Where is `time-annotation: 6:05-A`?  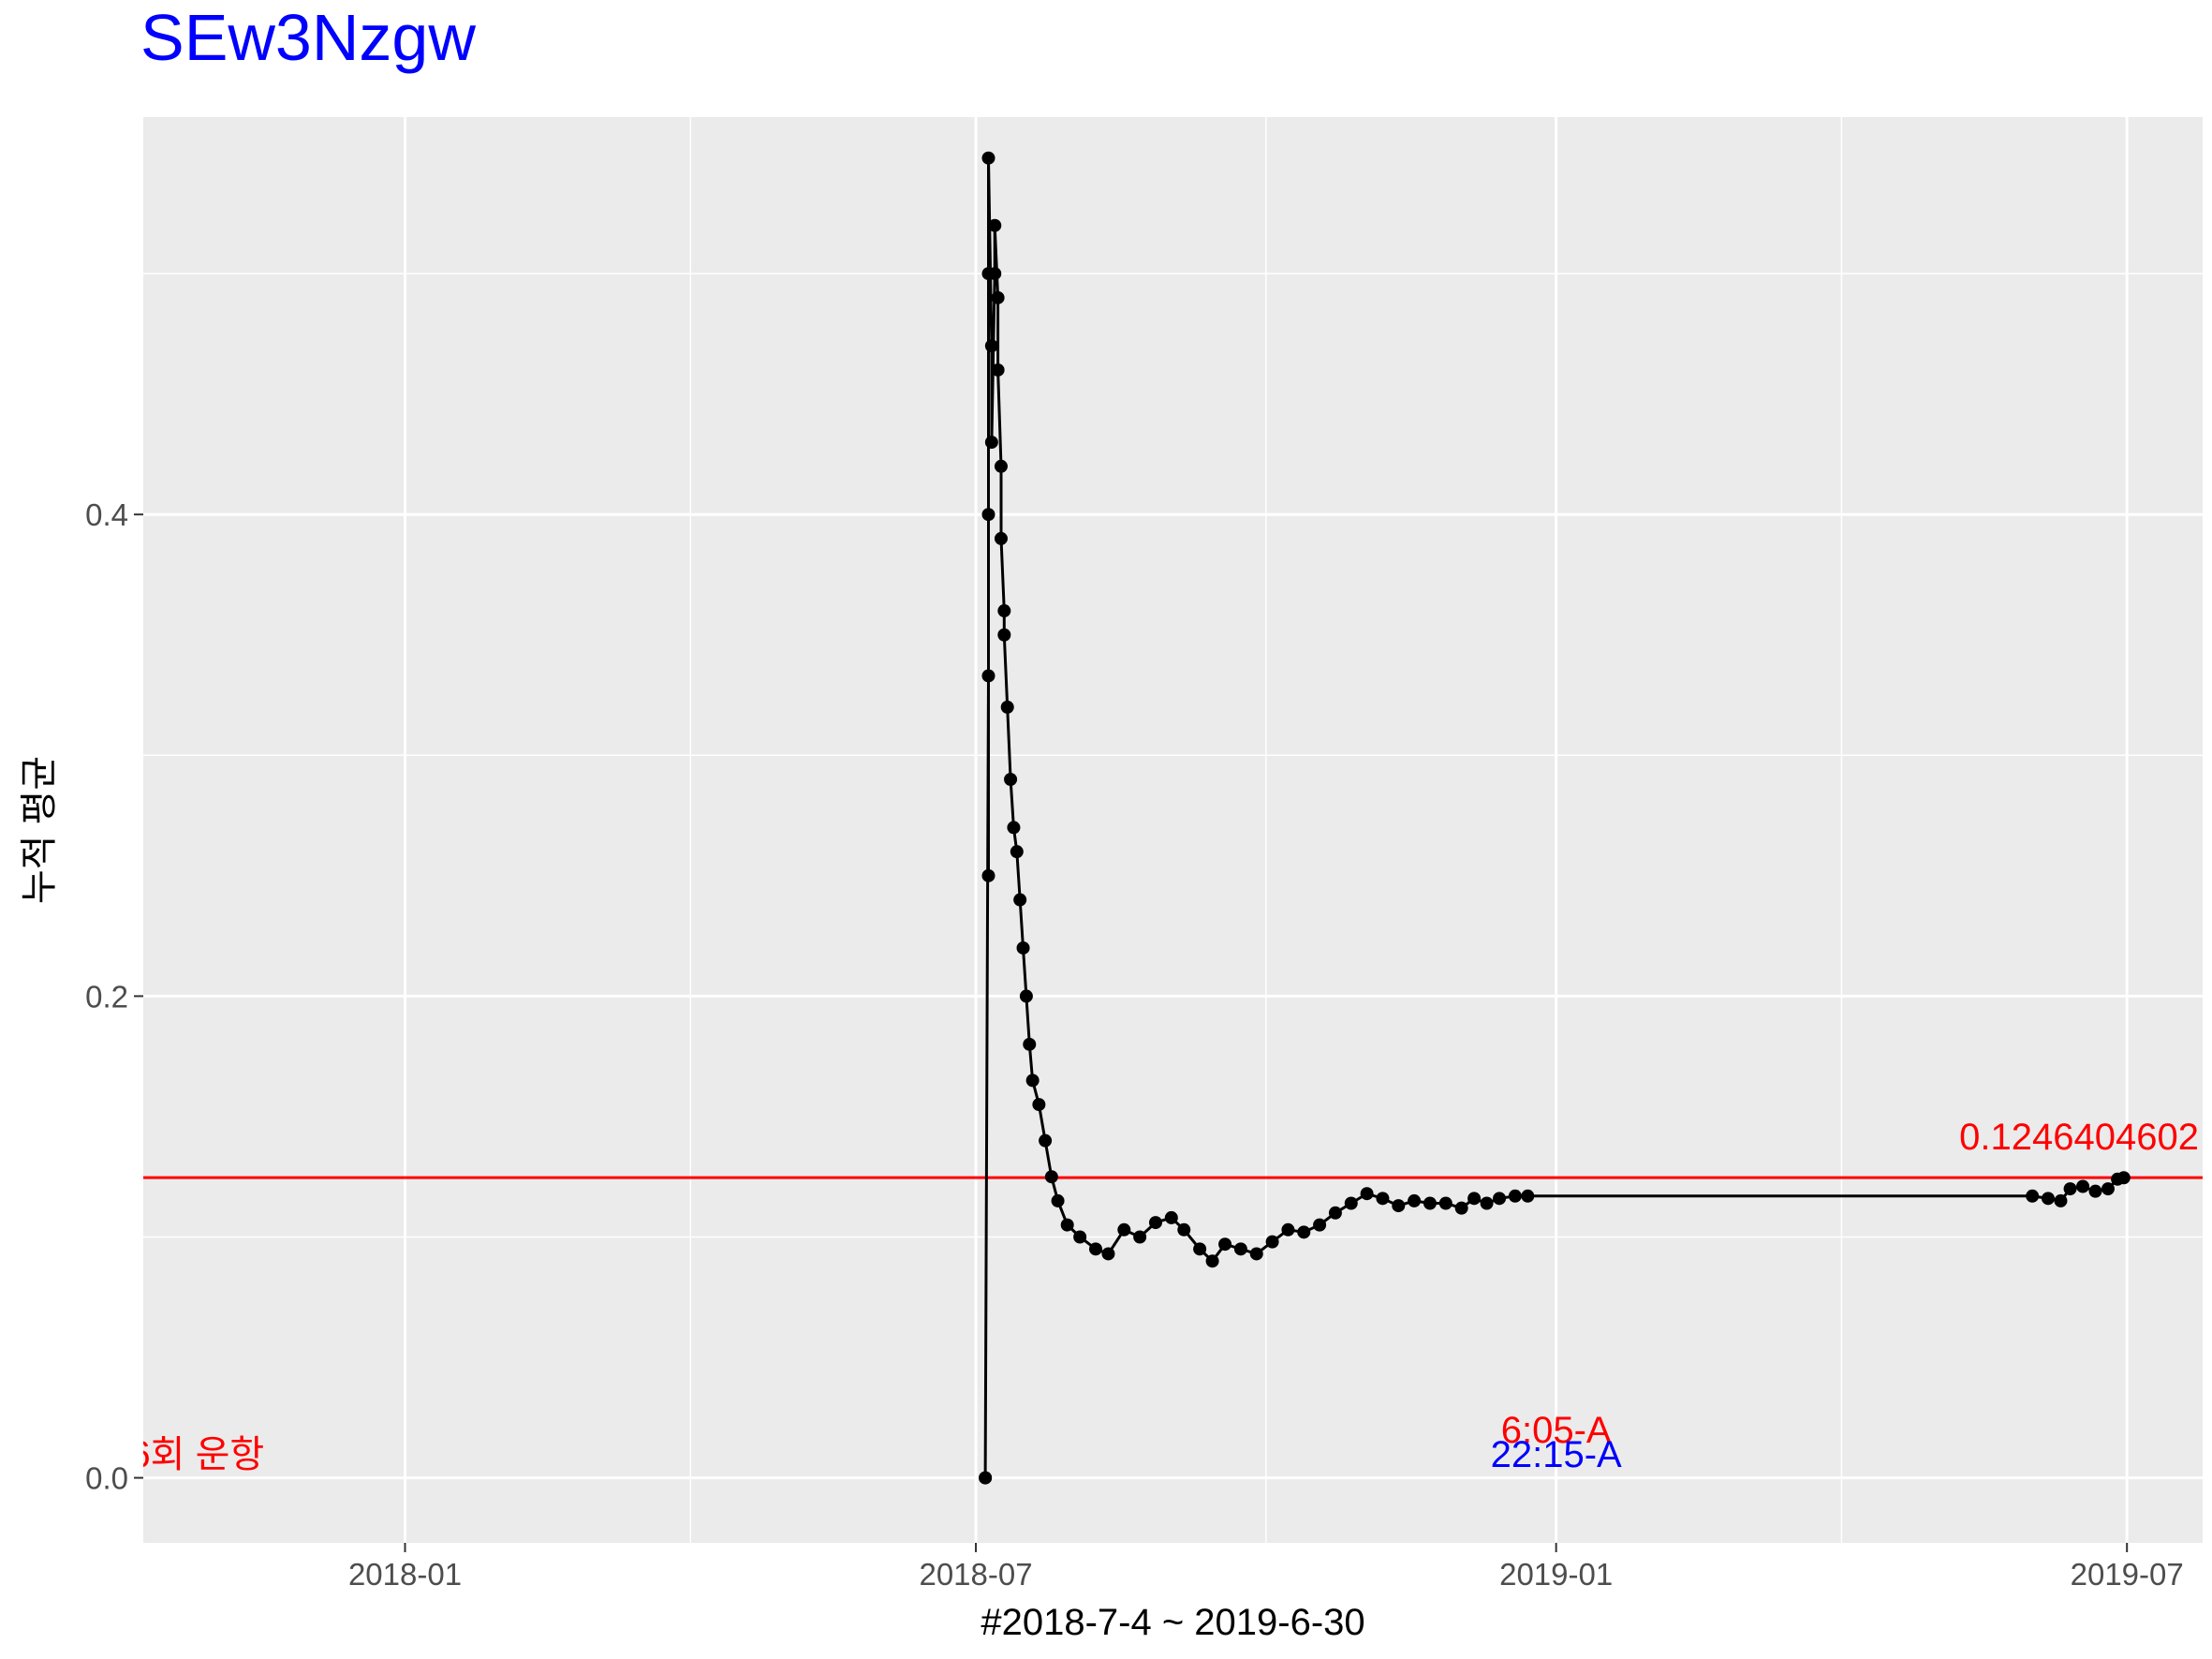 time-annotation: 6:05-A is located at coordinates (1556, 1431).